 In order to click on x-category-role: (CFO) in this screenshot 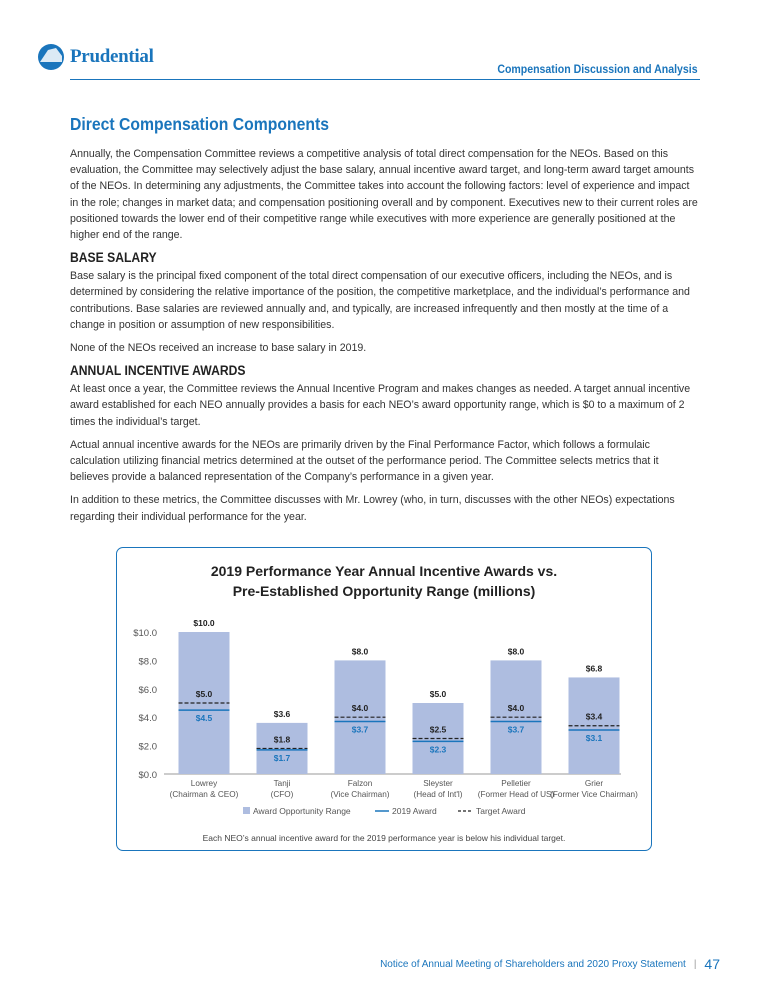, I will do `click(282, 794)`.